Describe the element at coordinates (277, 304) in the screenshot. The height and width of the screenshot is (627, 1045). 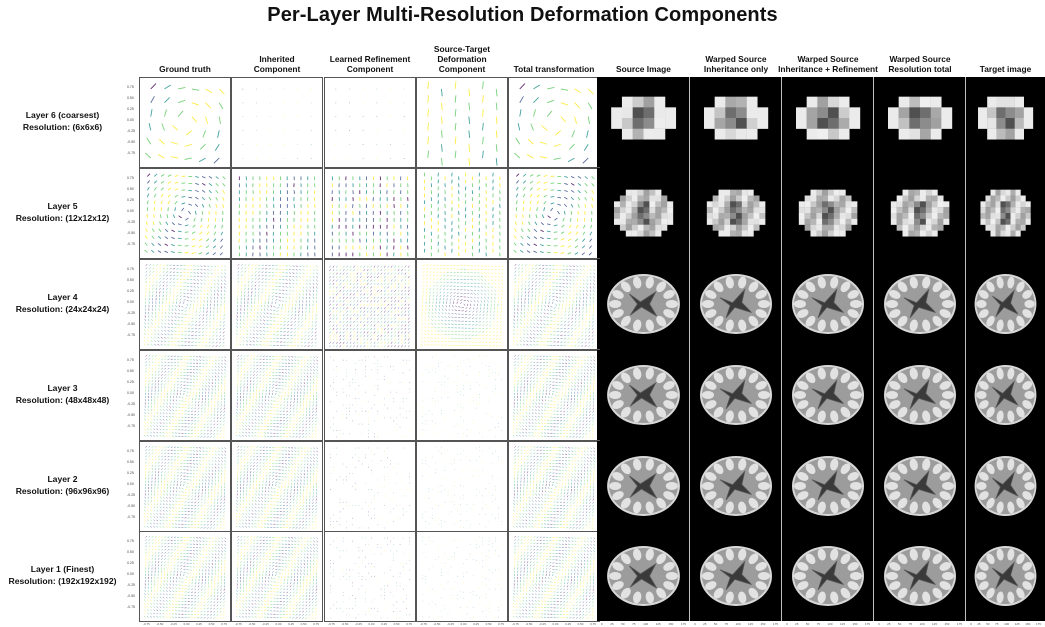
I see `vector-field-panel` at that location.